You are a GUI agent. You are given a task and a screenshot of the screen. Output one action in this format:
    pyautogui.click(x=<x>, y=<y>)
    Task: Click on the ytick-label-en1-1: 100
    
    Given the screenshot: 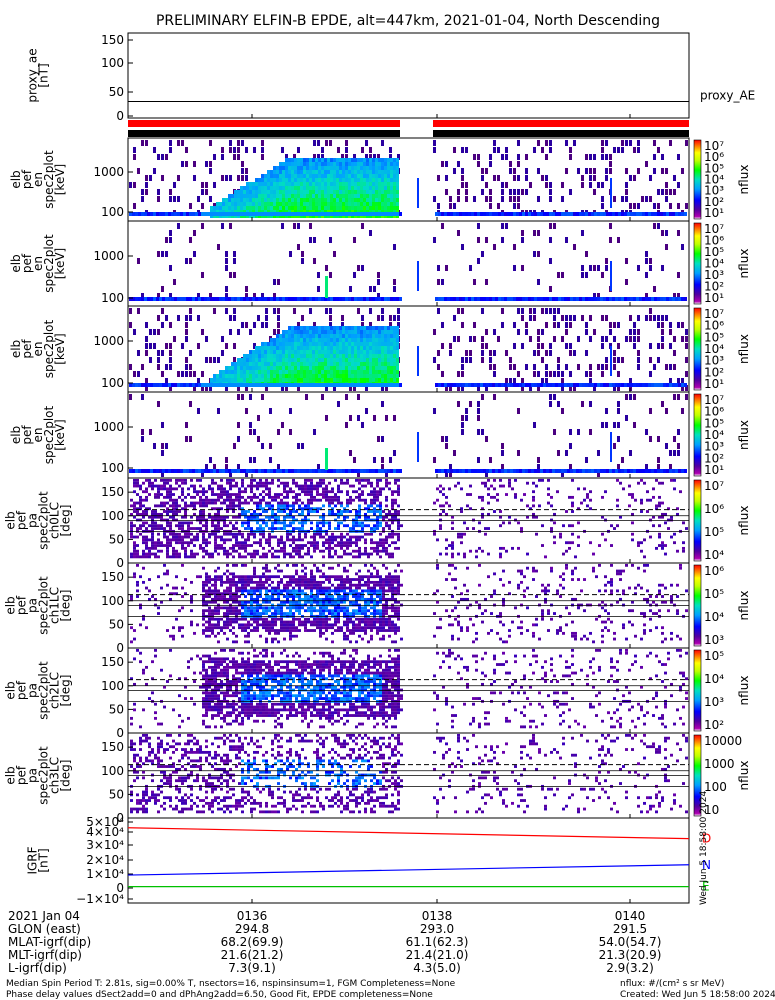 What is the action you would take?
    pyautogui.click(x=112, y=212)
    